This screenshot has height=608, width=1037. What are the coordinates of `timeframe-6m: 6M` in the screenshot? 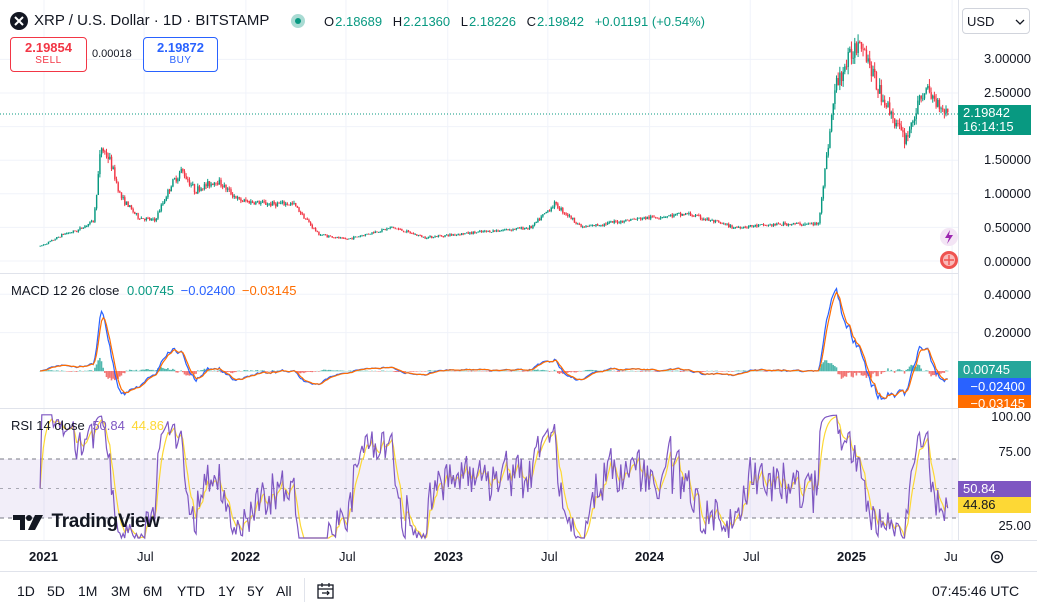 It's located at (153, 591).